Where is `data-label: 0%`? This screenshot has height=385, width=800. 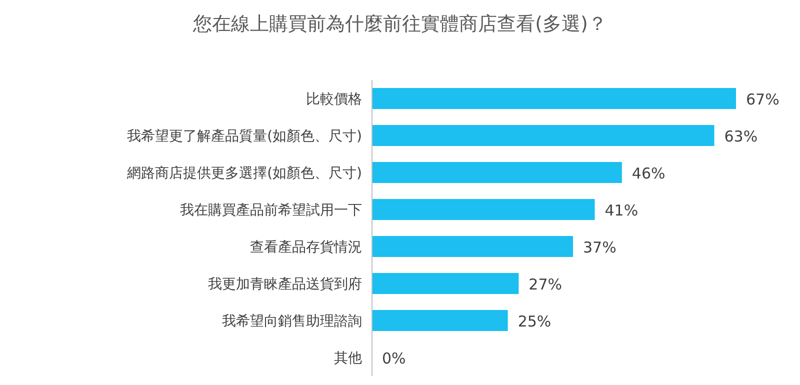
data-label: 0% is located at coordinates (394, 359).